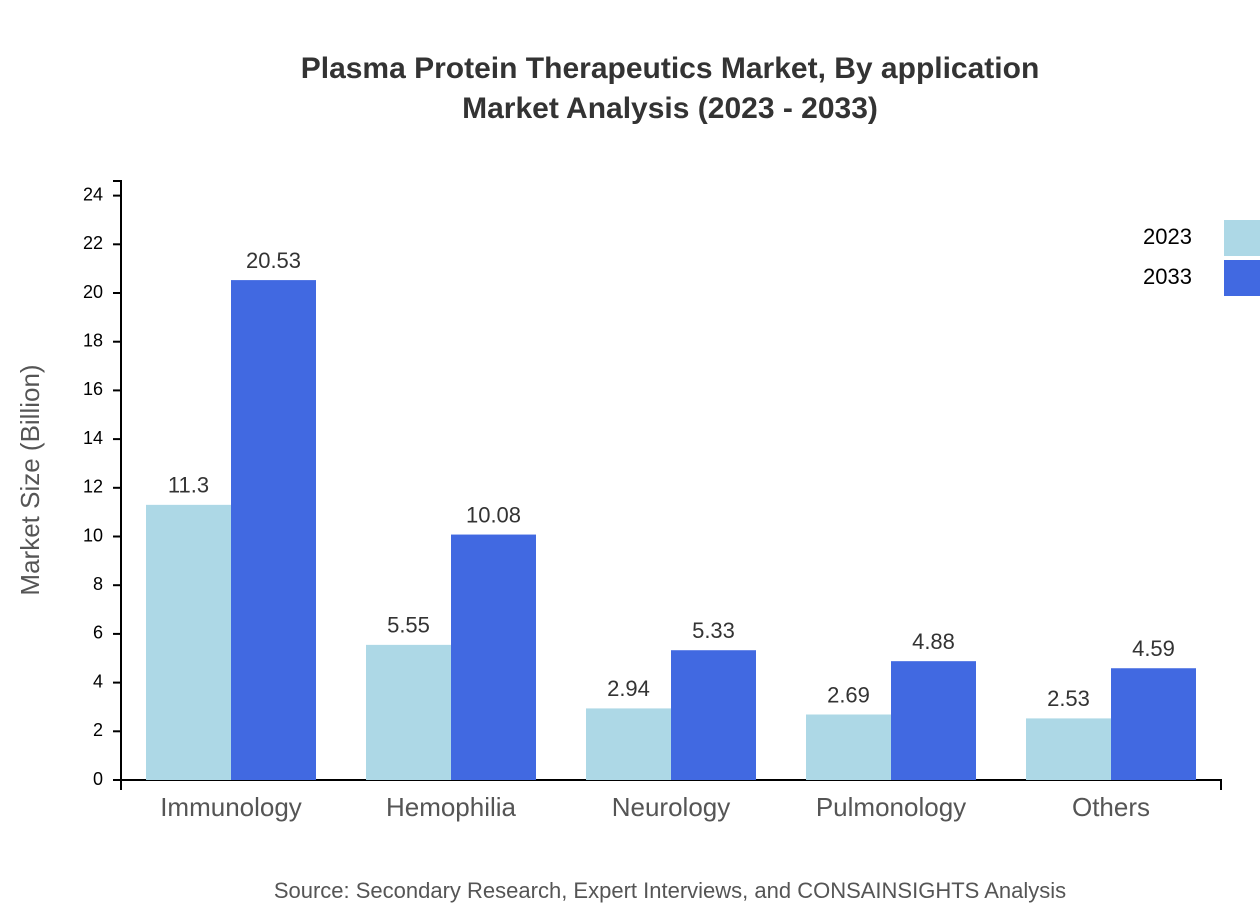 This screenshot has height=920, width=1260. I want to click on x-tick-label: Neurology, so click(671, 807).